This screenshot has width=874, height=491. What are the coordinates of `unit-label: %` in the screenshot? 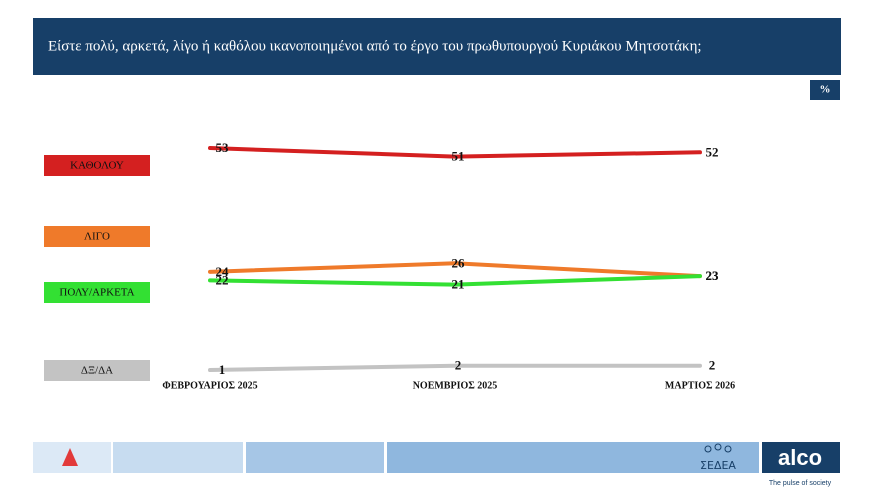 It's located at (825, 90).